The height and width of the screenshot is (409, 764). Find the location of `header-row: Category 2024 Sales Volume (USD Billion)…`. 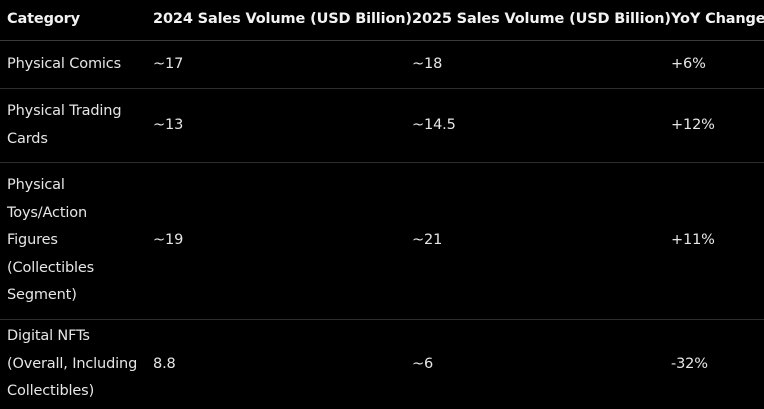

header-row: Category 2024 Sales Volume (USD Billion)… is located at coordinates (382, 20).